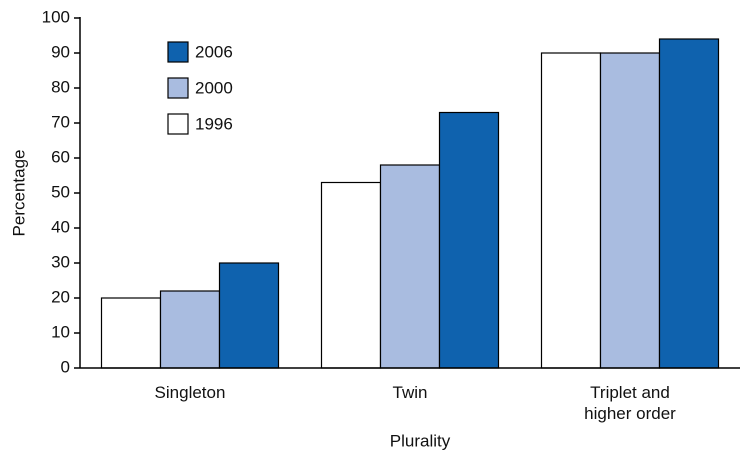  I want to click on y-tick-label: 90, so click(60, 51).